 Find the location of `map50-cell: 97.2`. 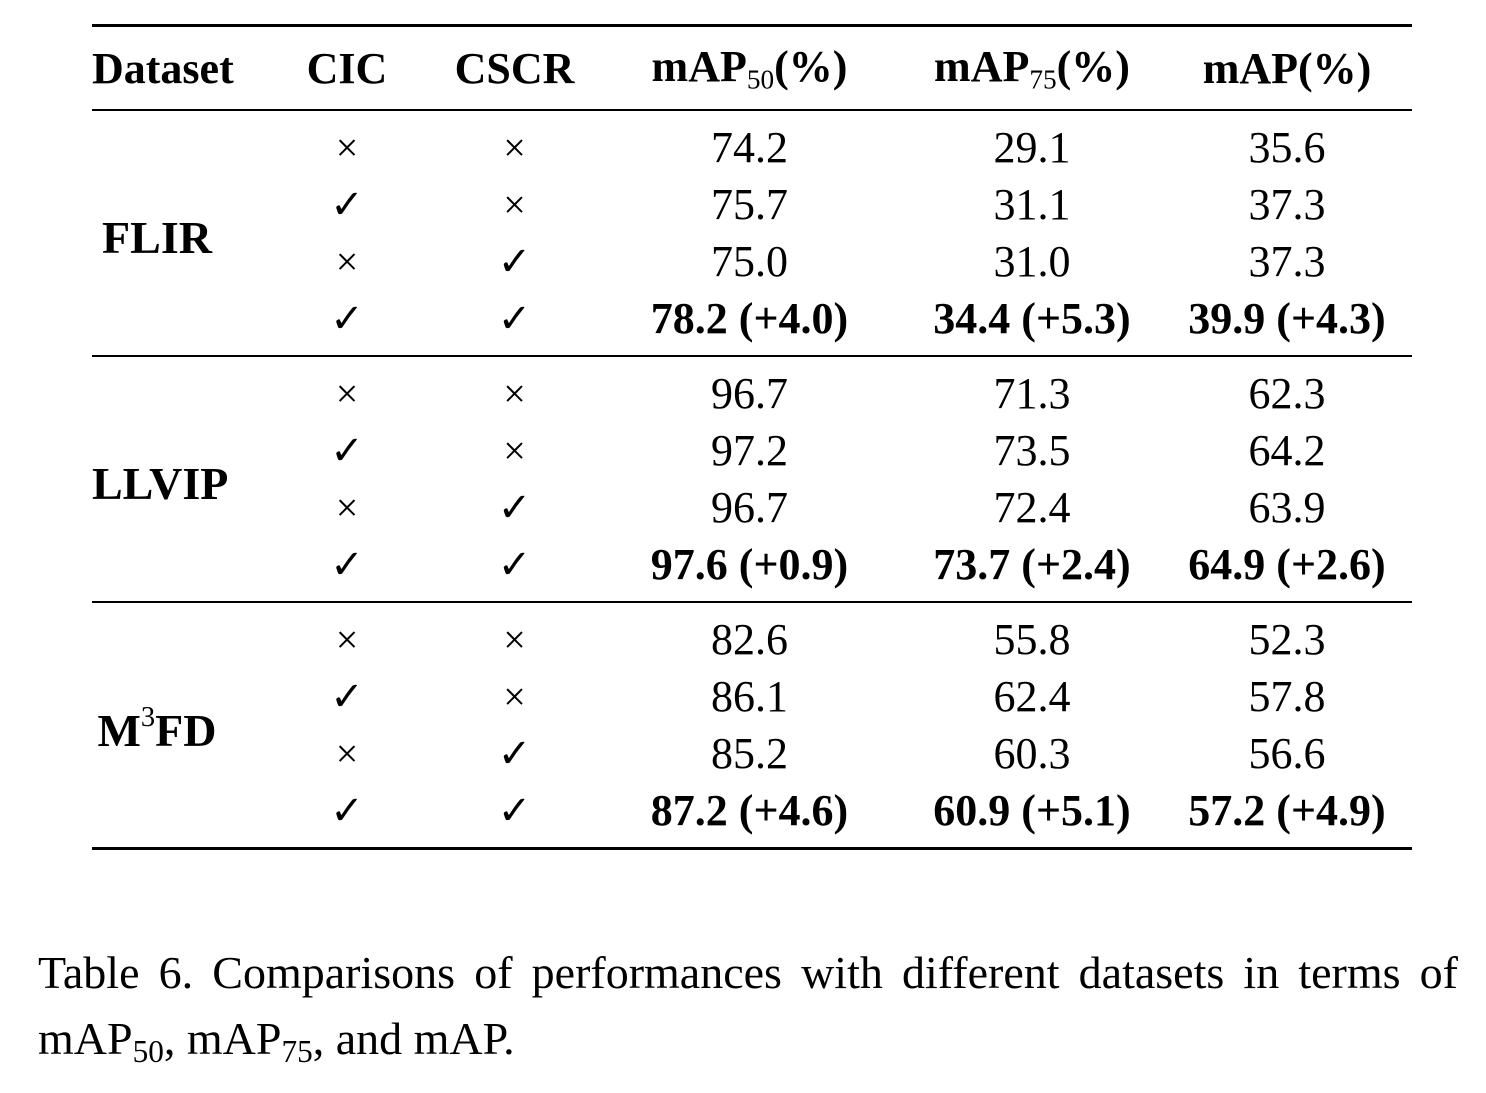

map50-cell: 97.2 is located at coordinates (749, 450).